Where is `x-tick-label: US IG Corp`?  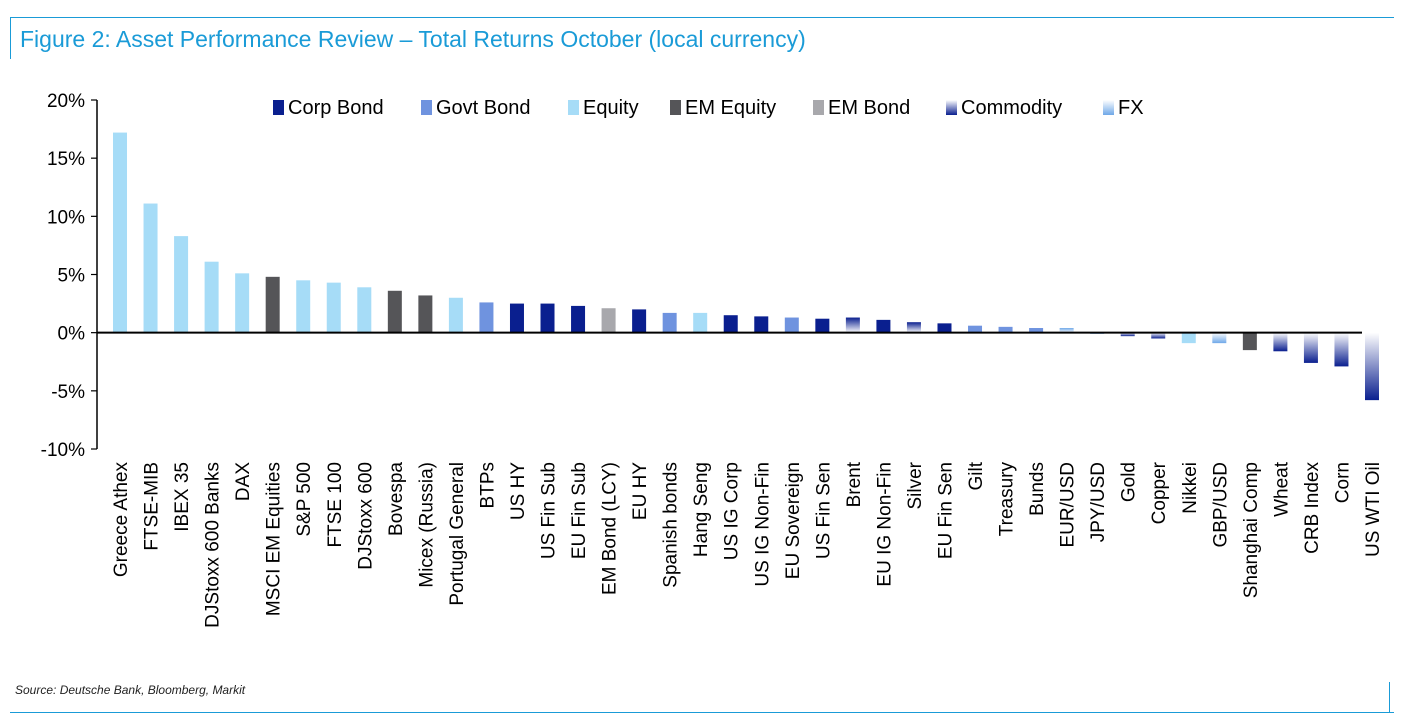
x-tick-label: US IG Corp is located at coordinates (732, 511).